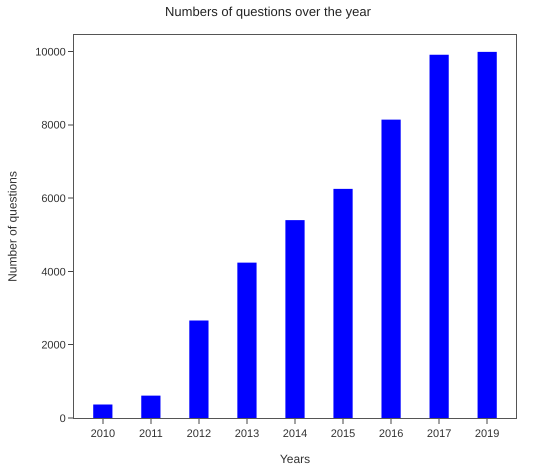 The width and height of the screenshot is (536, 476). What do you see at coordinates (13, 226) in the screenshot?
I see `y-axis-title: Number of questions` at bounding box center [13, 226].